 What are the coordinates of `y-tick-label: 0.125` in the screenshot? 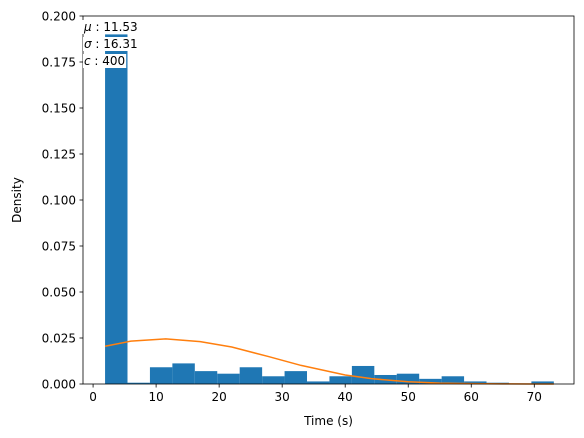 It's located at (59, 154).